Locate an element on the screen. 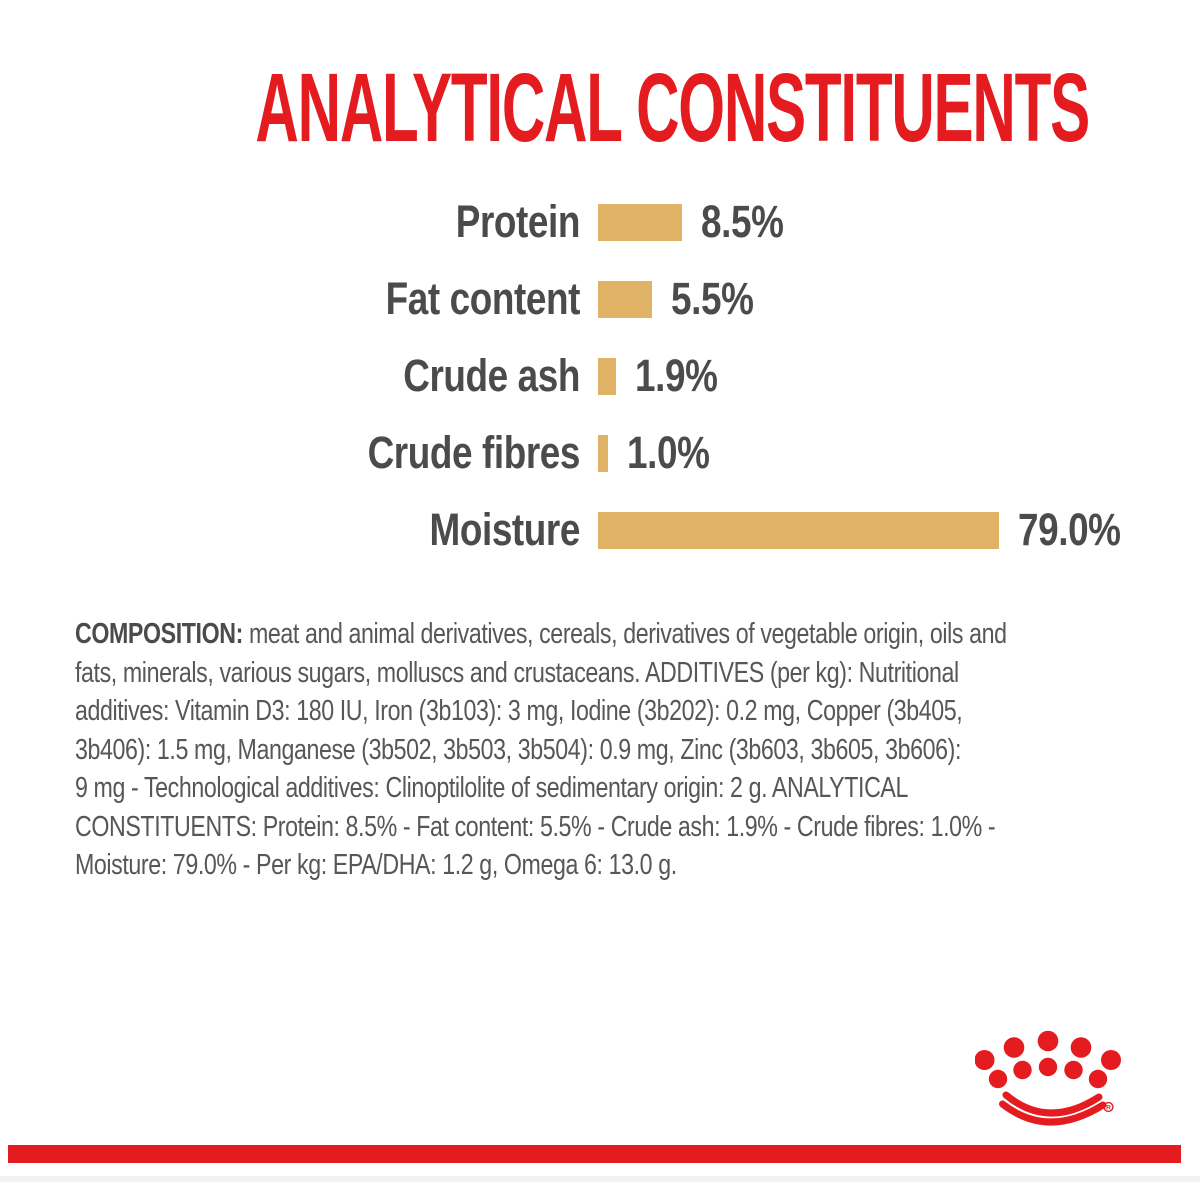 The width and height of the screenshot is (1200, 1182). bar-label: Moisture is located at coordinates (505, 529).